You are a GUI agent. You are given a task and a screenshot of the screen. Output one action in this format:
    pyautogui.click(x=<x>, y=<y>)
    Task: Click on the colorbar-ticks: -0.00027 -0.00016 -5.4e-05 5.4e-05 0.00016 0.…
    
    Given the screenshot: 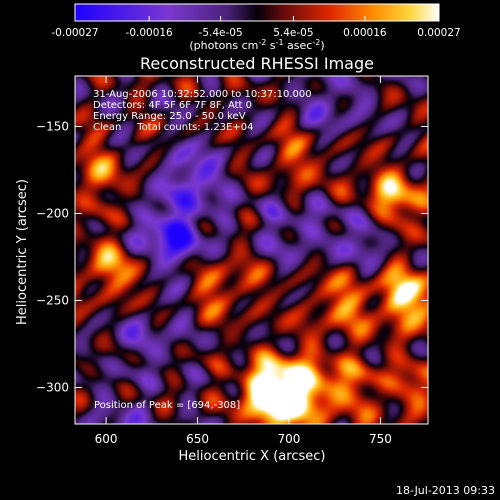 What is the action you would take?
    pyautogui.click(x=256, y=27)
    